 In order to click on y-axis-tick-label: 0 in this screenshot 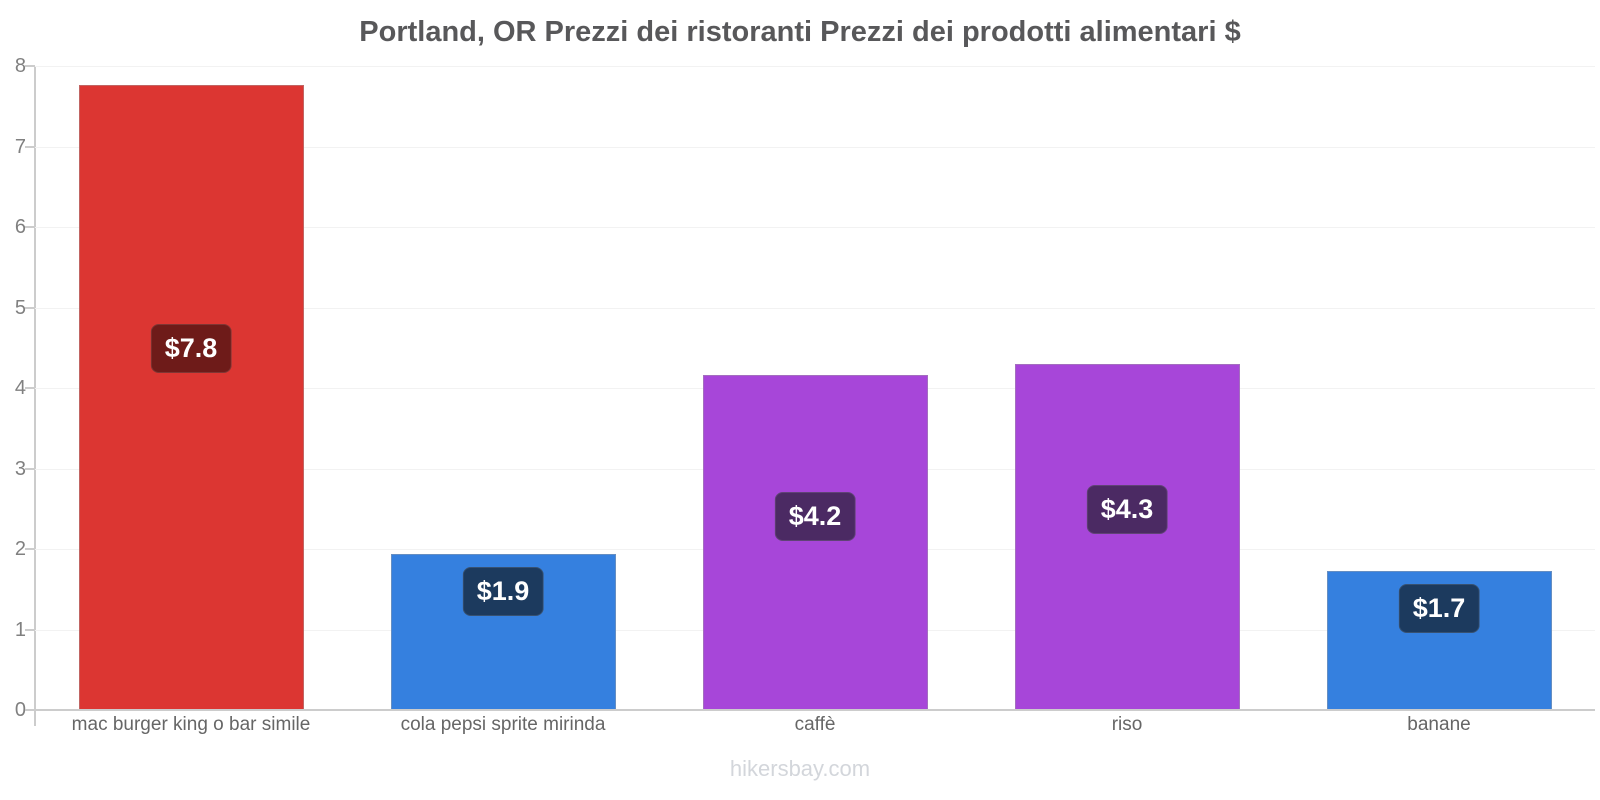, I will do `click(20, 710)`.